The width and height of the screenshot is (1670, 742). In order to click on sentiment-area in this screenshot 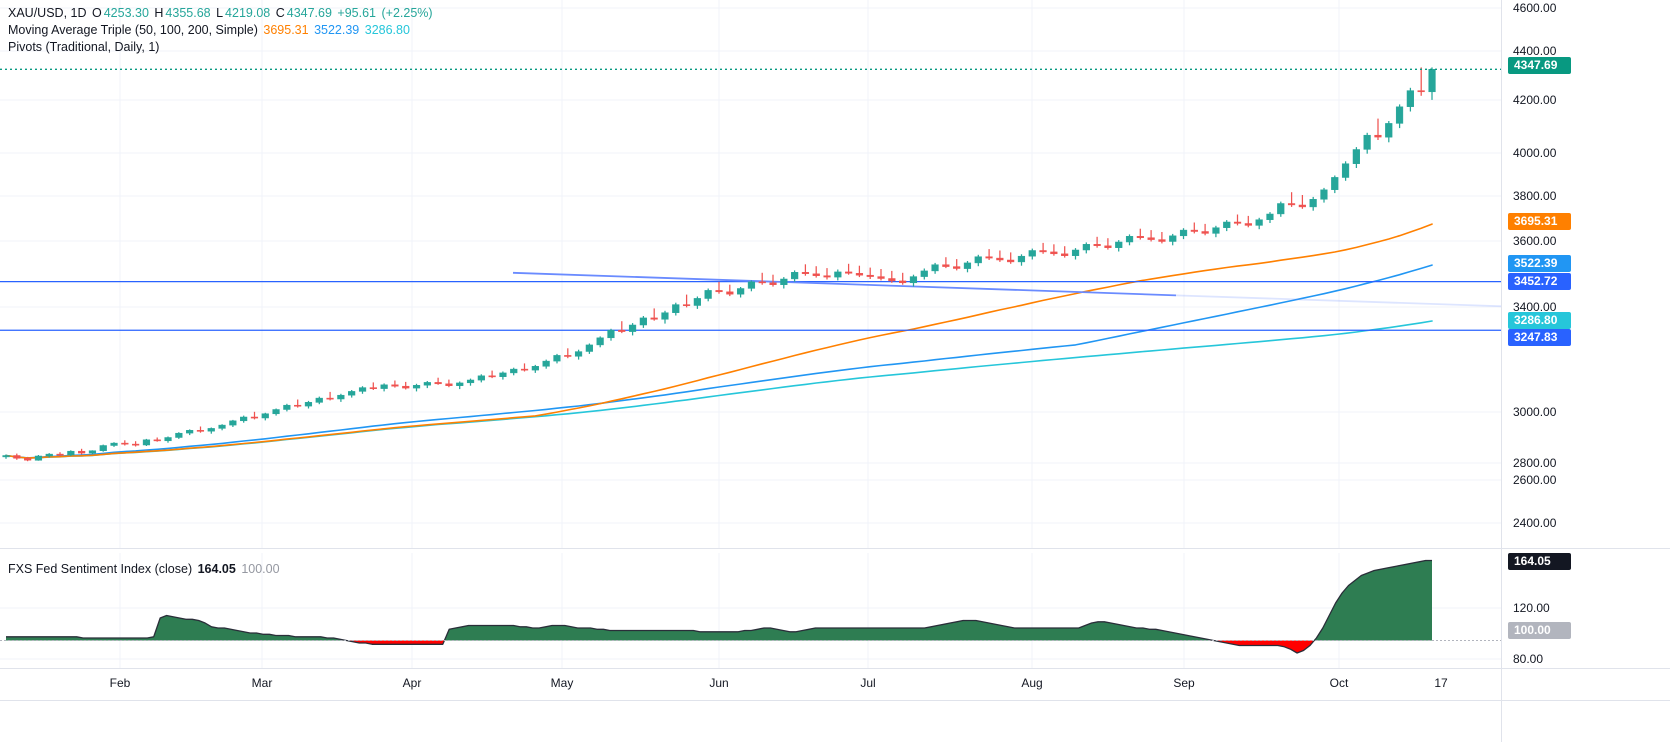, I will do `click(750, 606)`.